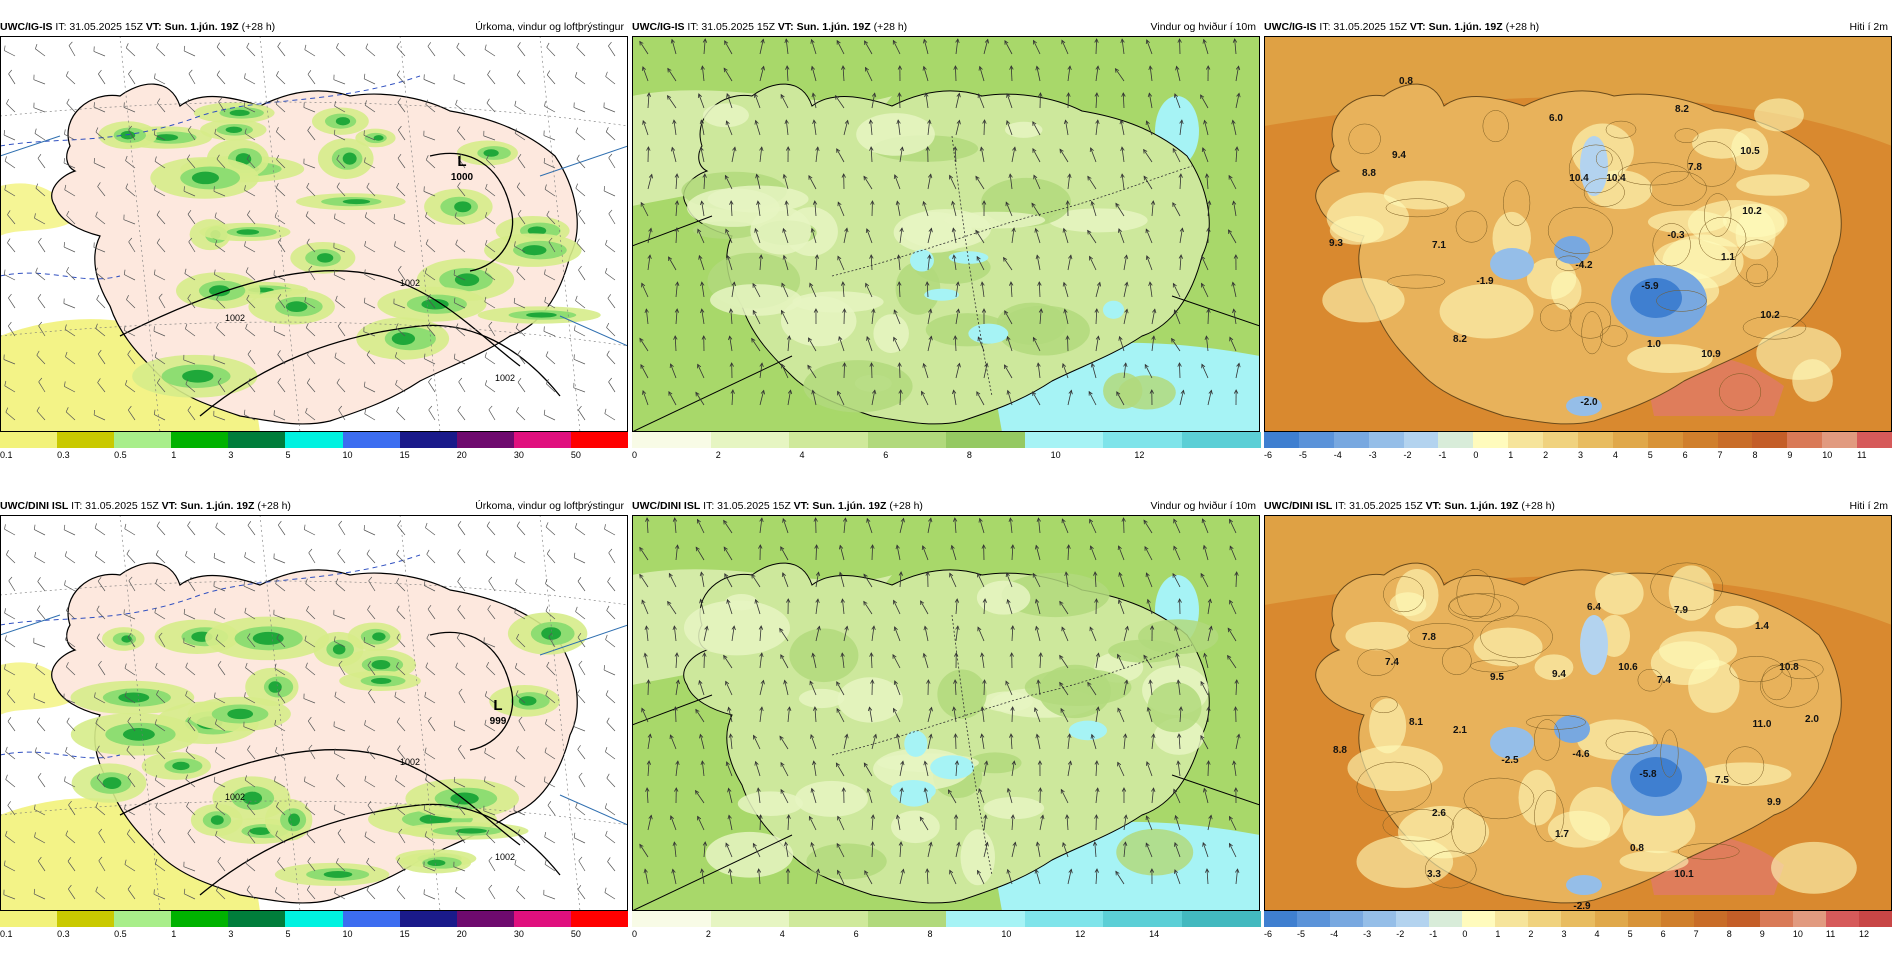  I want to click on temperature-label: 9.5, so click(1497, 677).